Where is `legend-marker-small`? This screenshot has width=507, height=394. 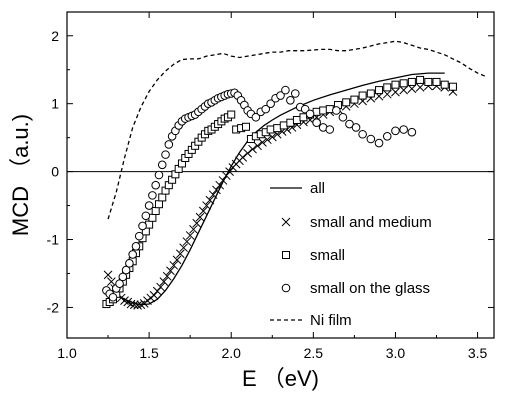 legend-marker-small is located at coordinates (286, 255).